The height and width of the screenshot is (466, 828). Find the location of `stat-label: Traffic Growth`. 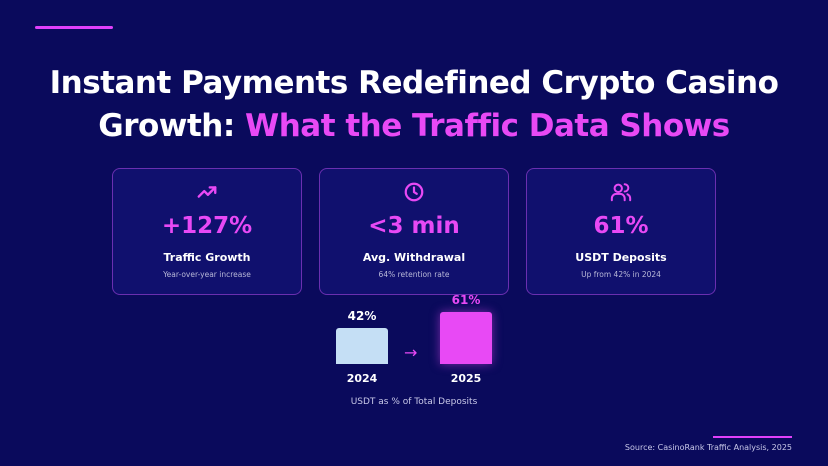

stat-label: Traffic Growth is located at coordinates (207, 257).